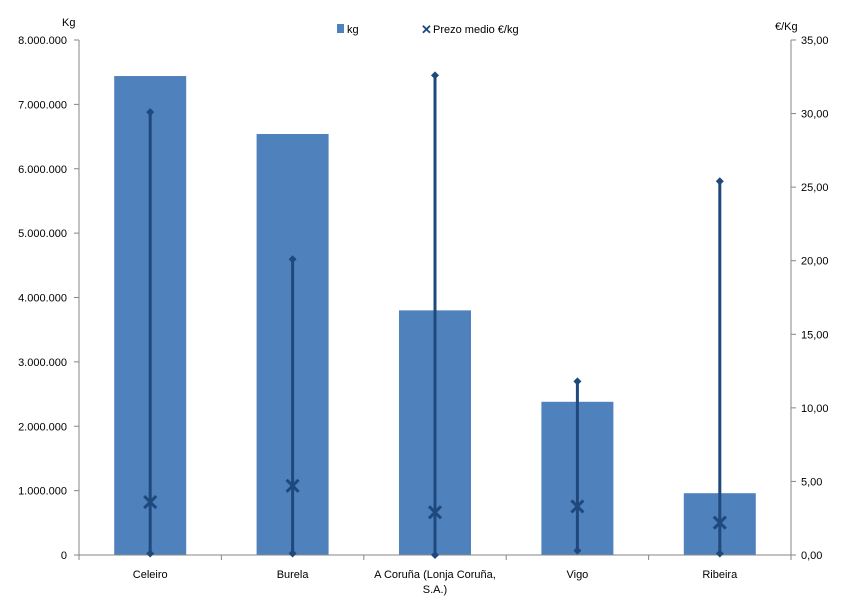 Image resolution: width=843 pixels, height=605 pixels. Describe the element at coordinates (815, 409) in the screenshot. I see `right-tick-label: 10,00` at that location.